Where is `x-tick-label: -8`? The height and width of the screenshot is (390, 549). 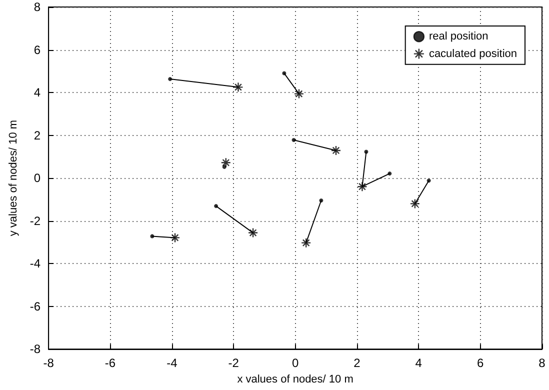
x-tick-label: -8 is located at coordinates (48, 363).